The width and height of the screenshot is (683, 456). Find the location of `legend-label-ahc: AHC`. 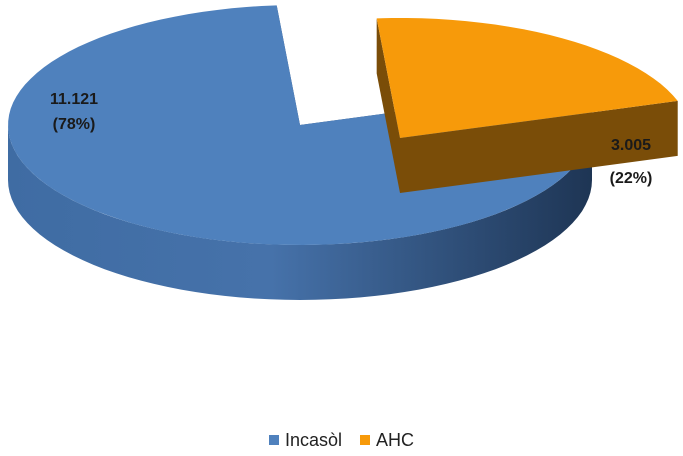

legend-label-ahc: AHC is located at coordinates (395, 439).